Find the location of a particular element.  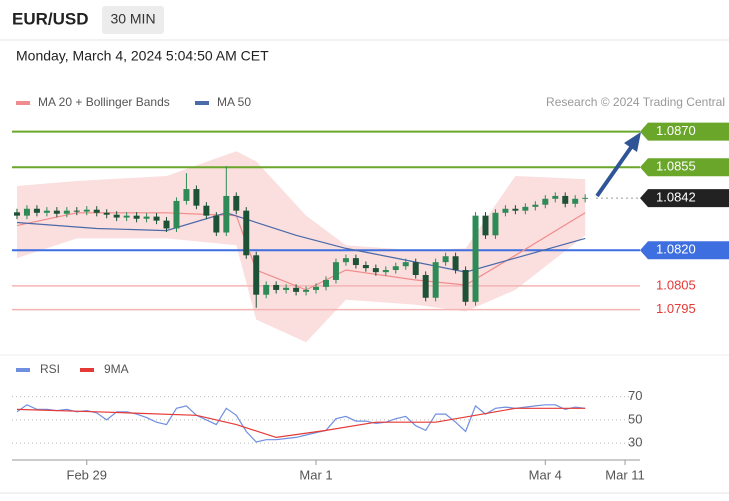

y-tick-label: 50 is located at coordinates (635, 418).